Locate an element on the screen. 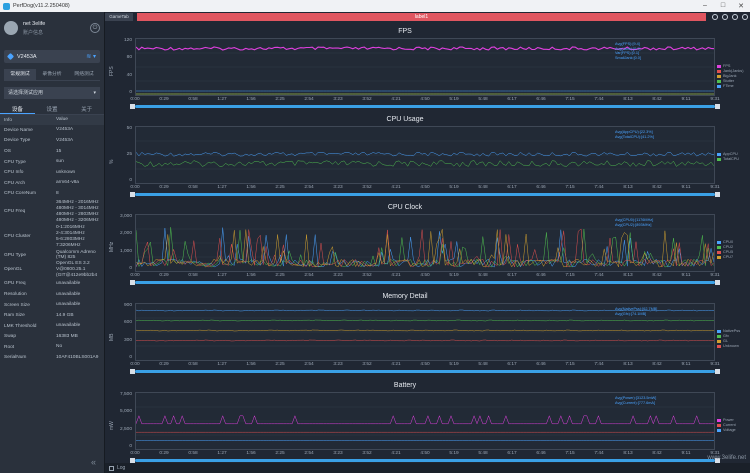 The height and width of the screenshot is (473, 750). legend-item: FPS is located at coordinates (730, 66).